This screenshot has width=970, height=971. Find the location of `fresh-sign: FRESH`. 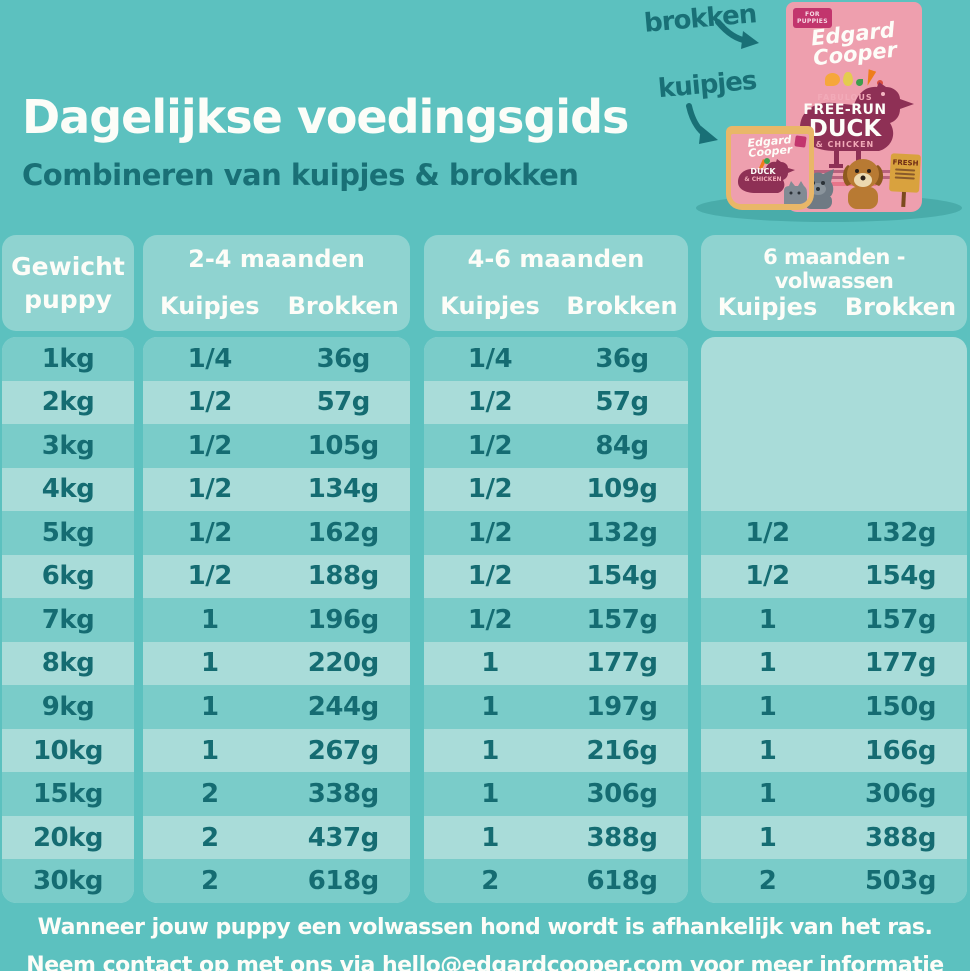

fresh-sign: FRESH is located at coordinates (905, 173).